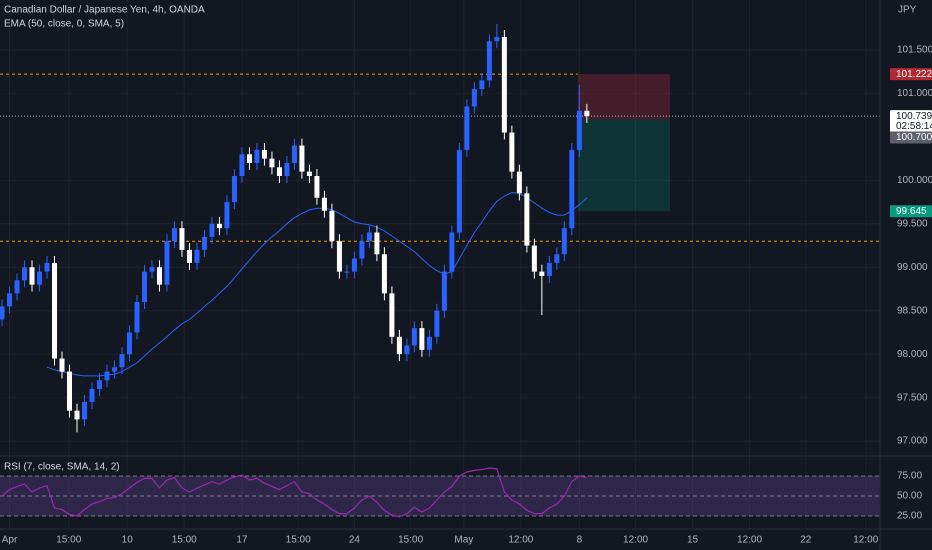 This screenshot has width=932, height=550. I want to click on rsi-tick-label: 50.00, so click(909, 496).